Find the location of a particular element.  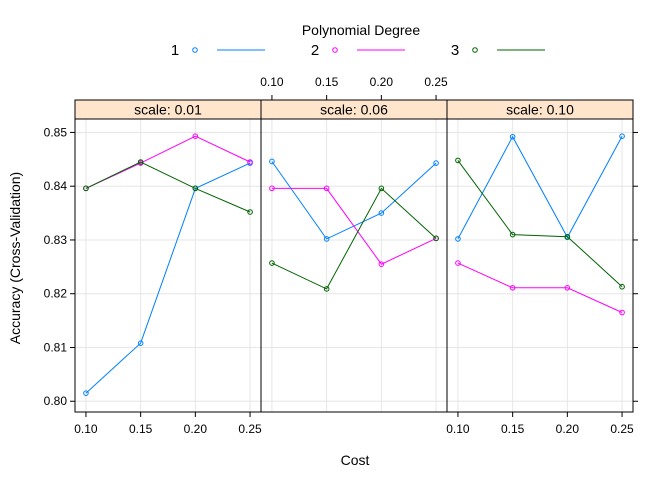

y-tick-label: 0.82 is located at coordinates (56, 294).